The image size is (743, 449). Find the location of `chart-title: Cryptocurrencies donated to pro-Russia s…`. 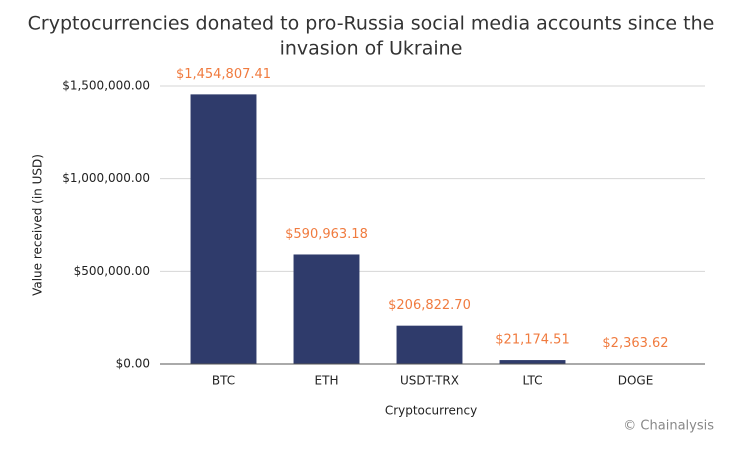

chart-title: Cryptocurrencies donated to pro-Russia s… is located at coordinates (371, 24).